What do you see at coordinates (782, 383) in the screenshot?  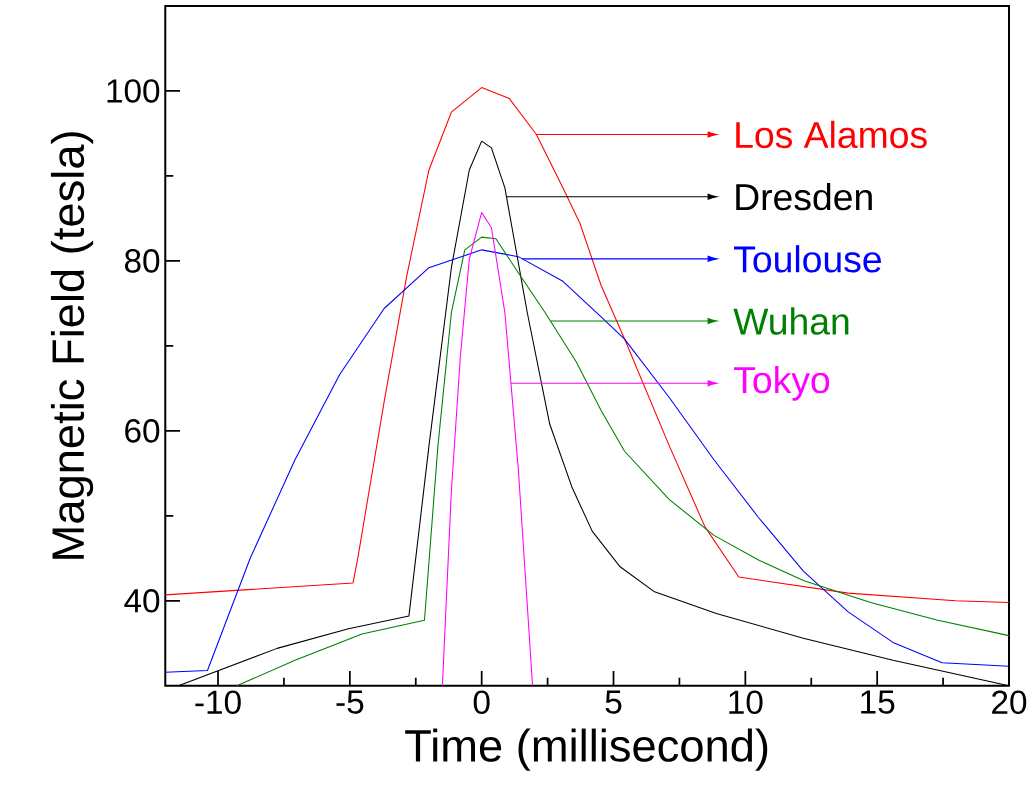 I see `legend-label: Tokyo` at bounding box center [782, 383].